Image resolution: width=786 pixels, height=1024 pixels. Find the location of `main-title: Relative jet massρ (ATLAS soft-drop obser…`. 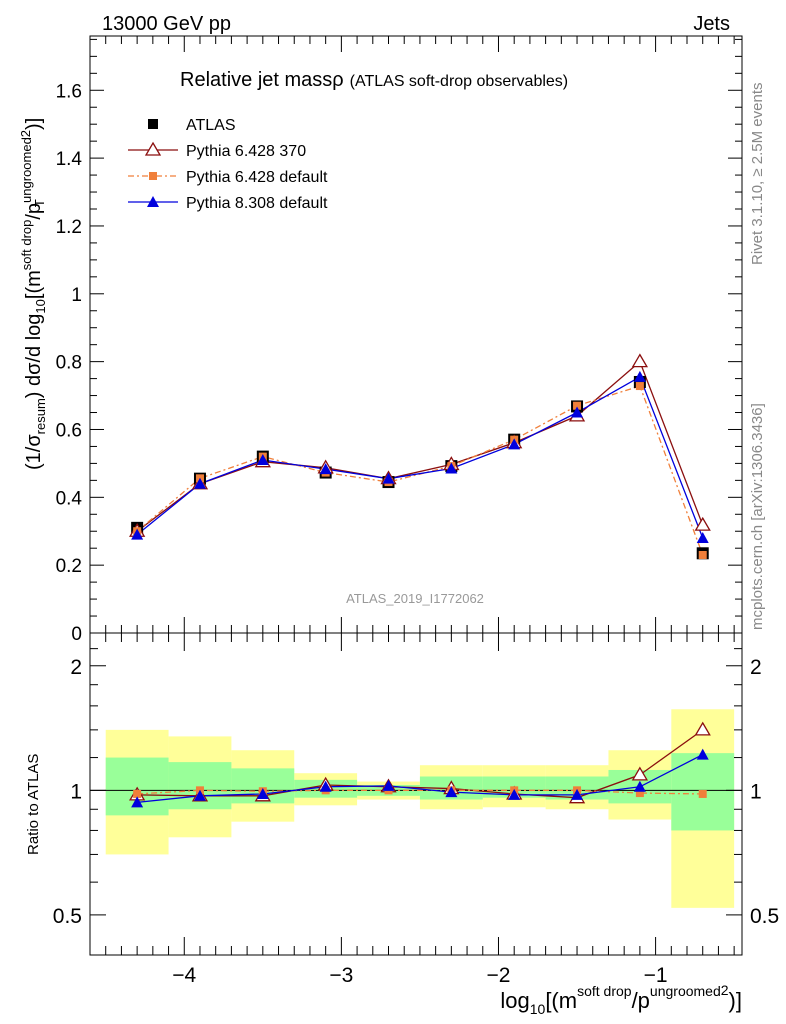

main-title: Relative jet massρ (ATLAS soft-drop obser… is located at coordinates (374, 80).